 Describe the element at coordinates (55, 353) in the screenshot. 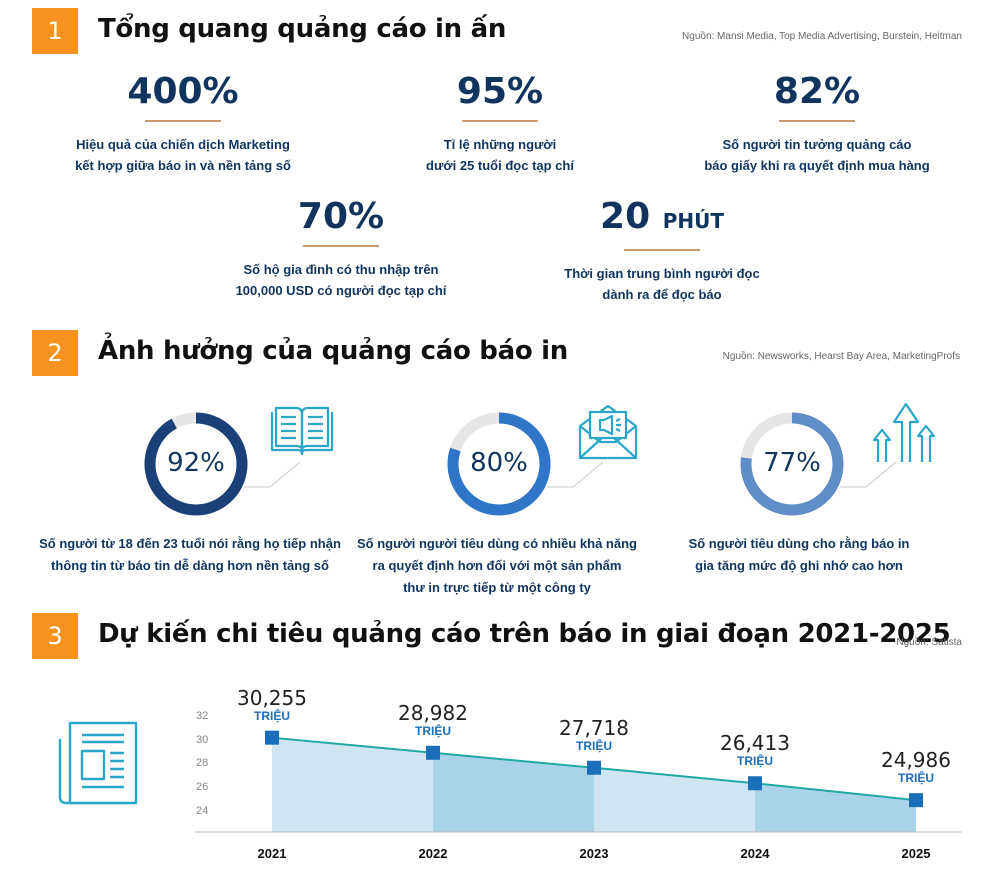

I see `section-number-2: 2` at that location.